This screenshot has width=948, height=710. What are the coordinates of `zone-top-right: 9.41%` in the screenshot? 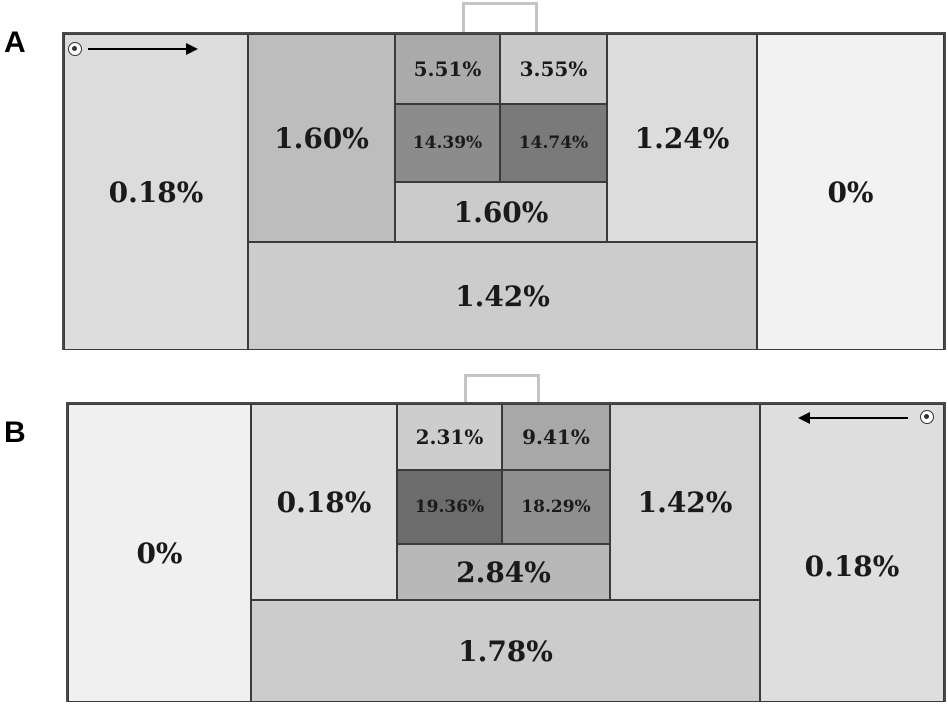 It's located at (556, 437).